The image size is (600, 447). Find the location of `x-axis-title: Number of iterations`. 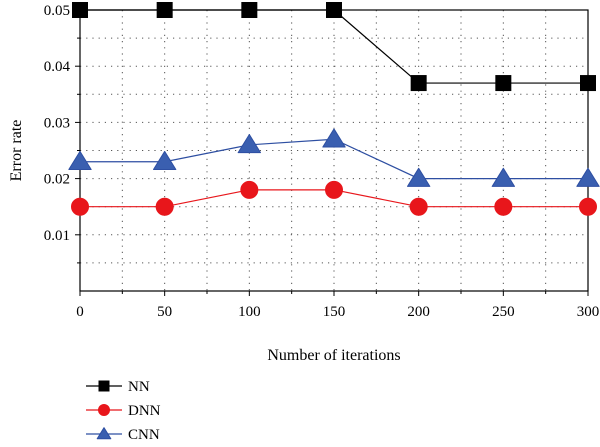

x-axis-title: Number of iterations is located at coordinates (333, 355).